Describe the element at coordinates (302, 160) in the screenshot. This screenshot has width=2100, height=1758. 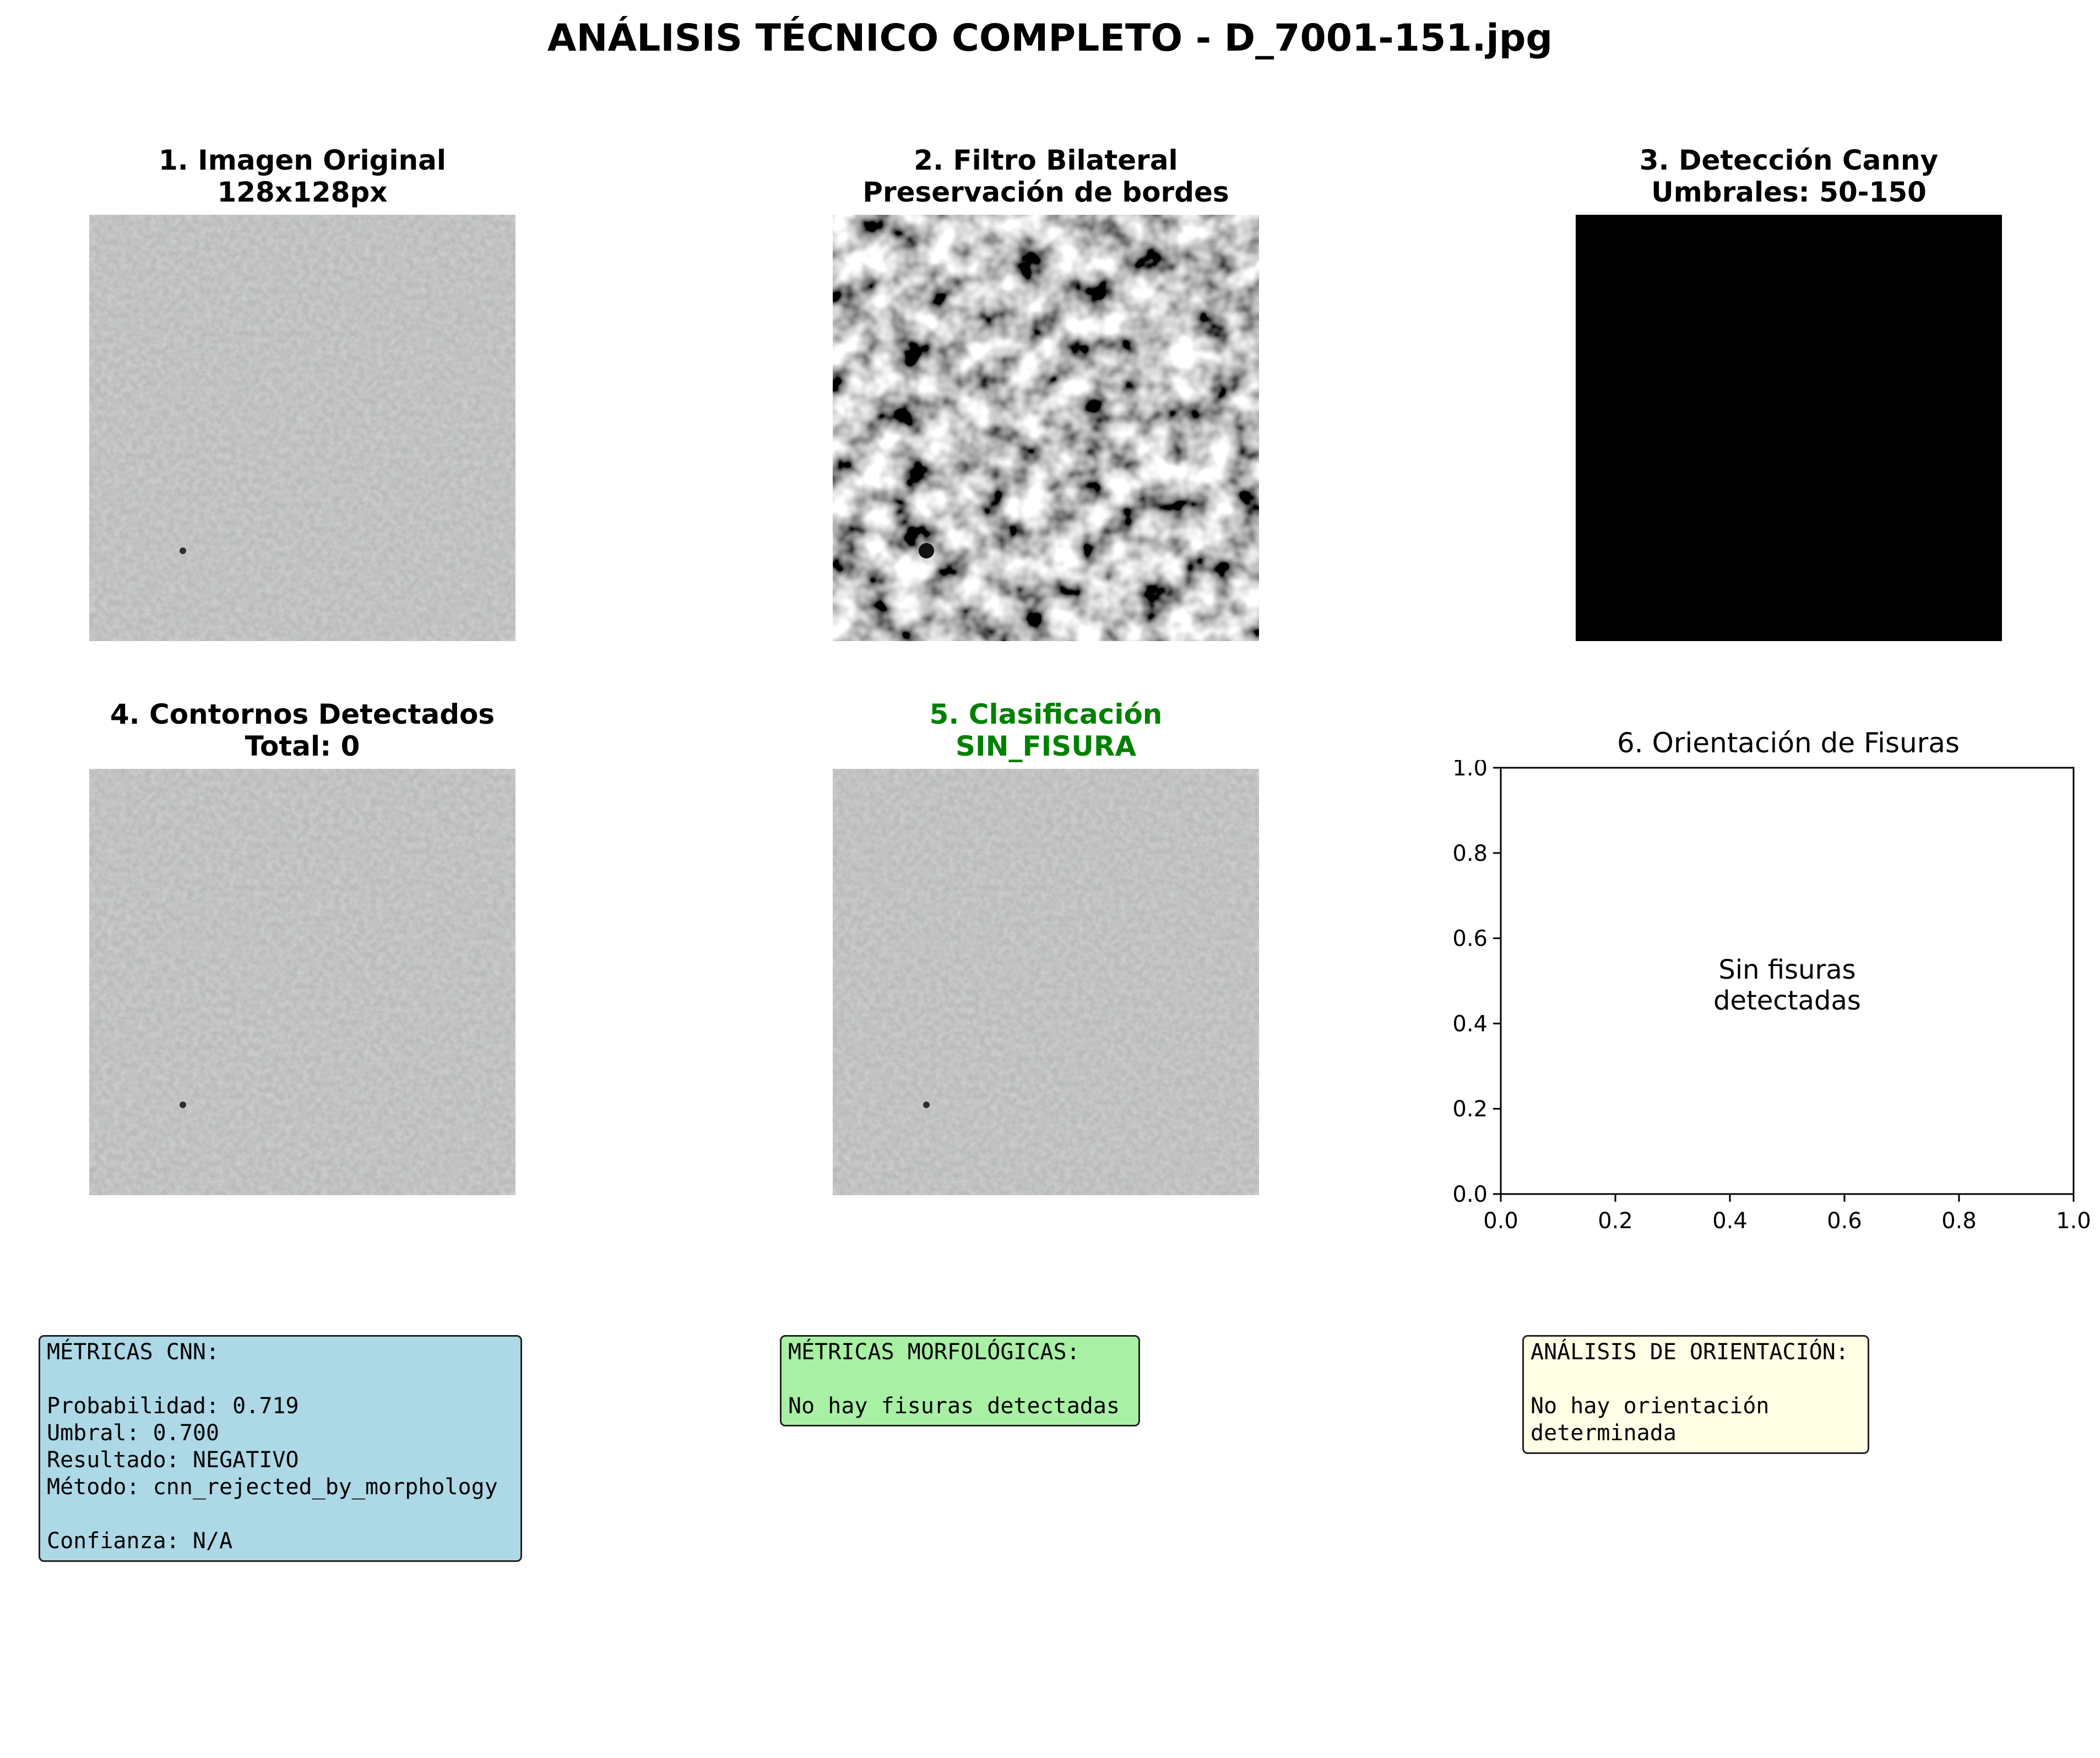
I see `panel-1-title-line1: 1. Imagen Original` at that location.